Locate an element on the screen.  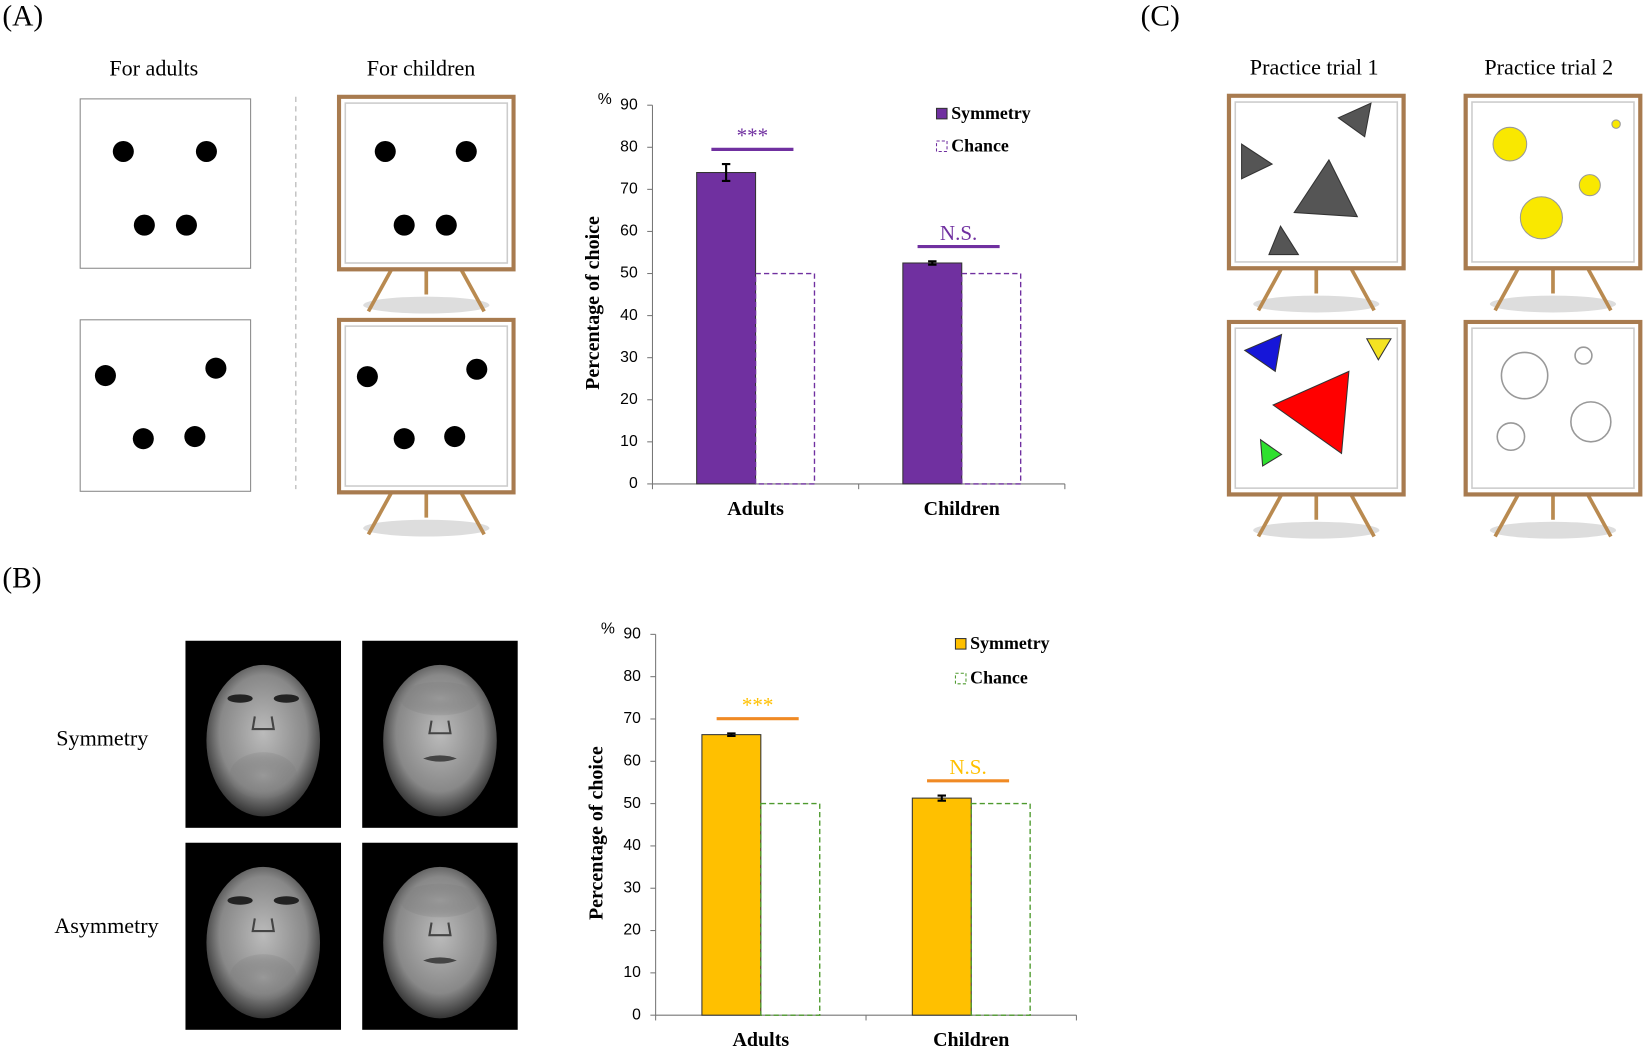
caption: Practice trial 2 is located at coordinates (1548, 66).